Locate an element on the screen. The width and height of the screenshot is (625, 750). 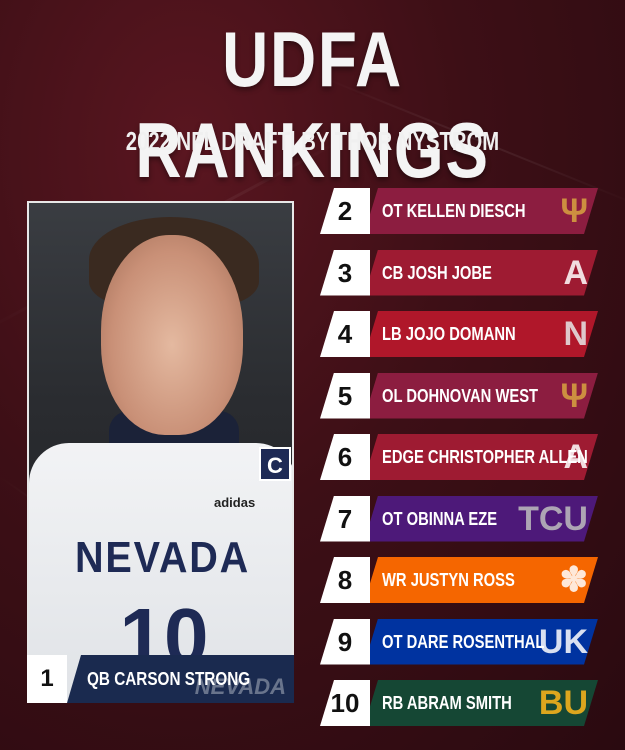
ranking-bar: EDGE CHRISTOPHER ALLEN A is located at coordinates (481, 457).